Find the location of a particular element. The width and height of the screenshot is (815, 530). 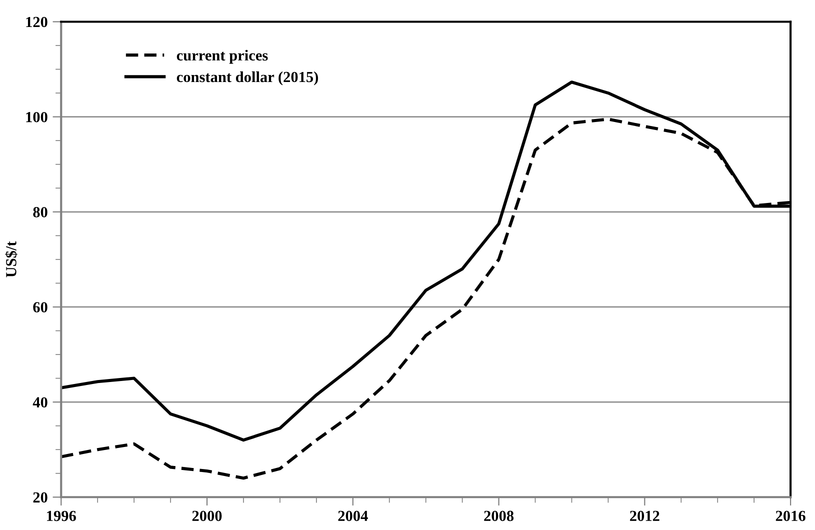

x-tick-label: 2000 is located at coordinates (207, 516).